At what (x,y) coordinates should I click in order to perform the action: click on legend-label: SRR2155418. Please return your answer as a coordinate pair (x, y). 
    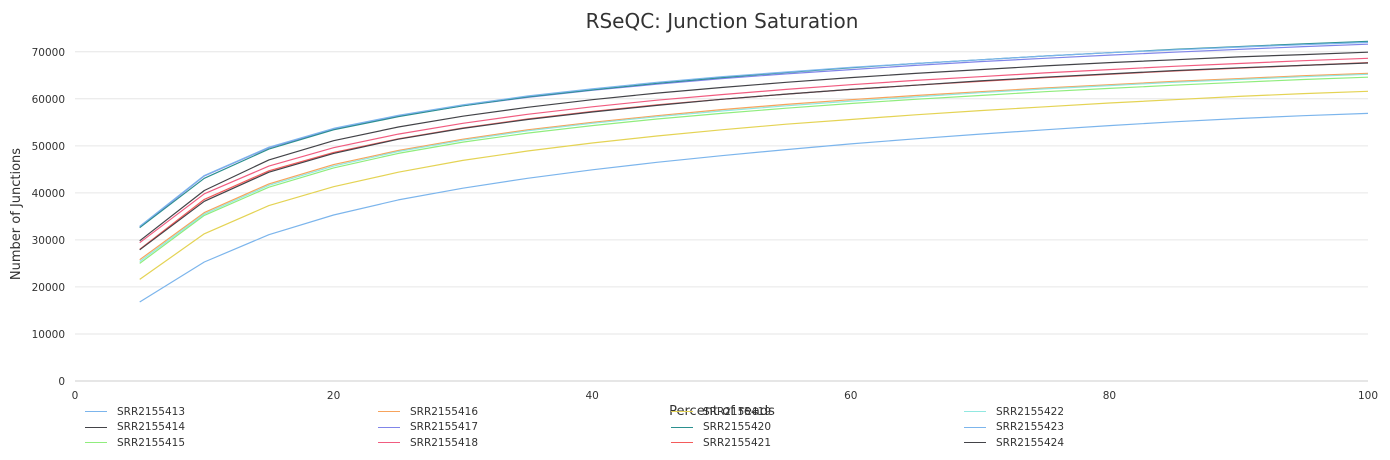
    Looking at the image, I should click on (444, 442).